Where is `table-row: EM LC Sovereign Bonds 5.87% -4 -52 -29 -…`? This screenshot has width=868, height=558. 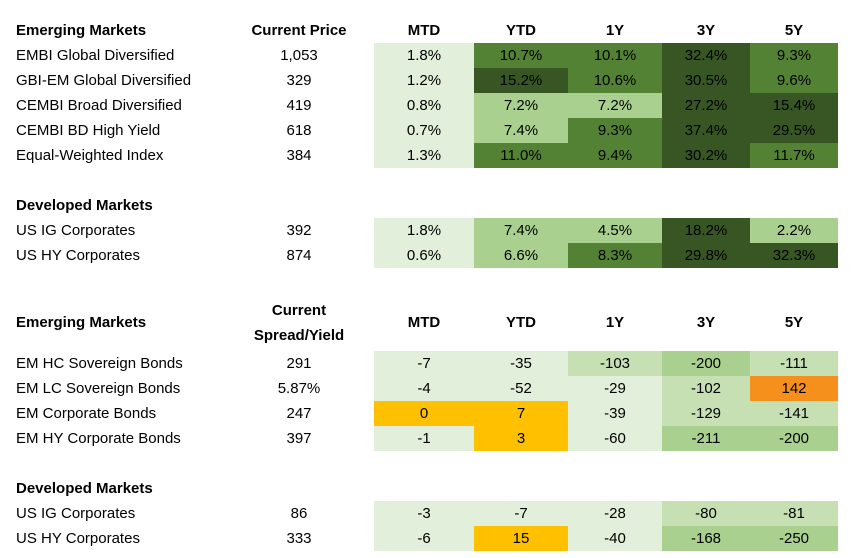 table-row: EM LC Sovereign Bonds 5.87% -4 -52 -29 -… is located at coordinates (434, 388).